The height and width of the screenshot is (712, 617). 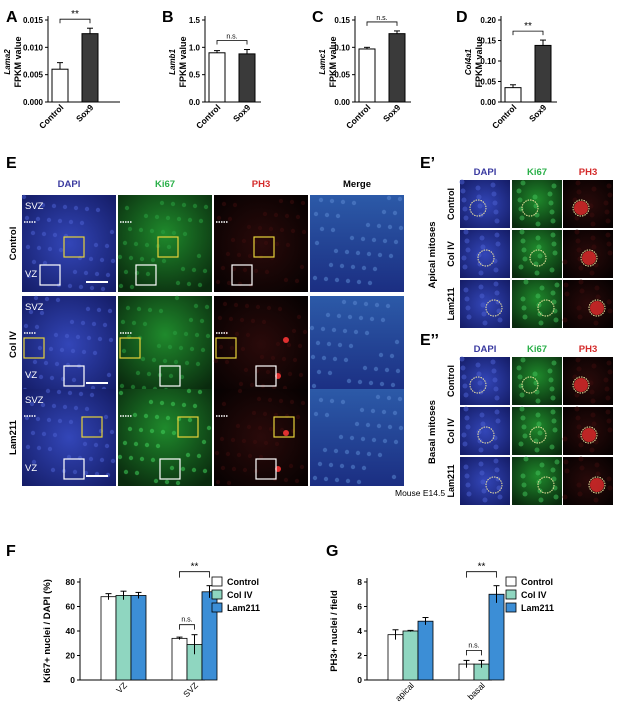 I want to click on bar-lam211, so click(x=496, y=637).